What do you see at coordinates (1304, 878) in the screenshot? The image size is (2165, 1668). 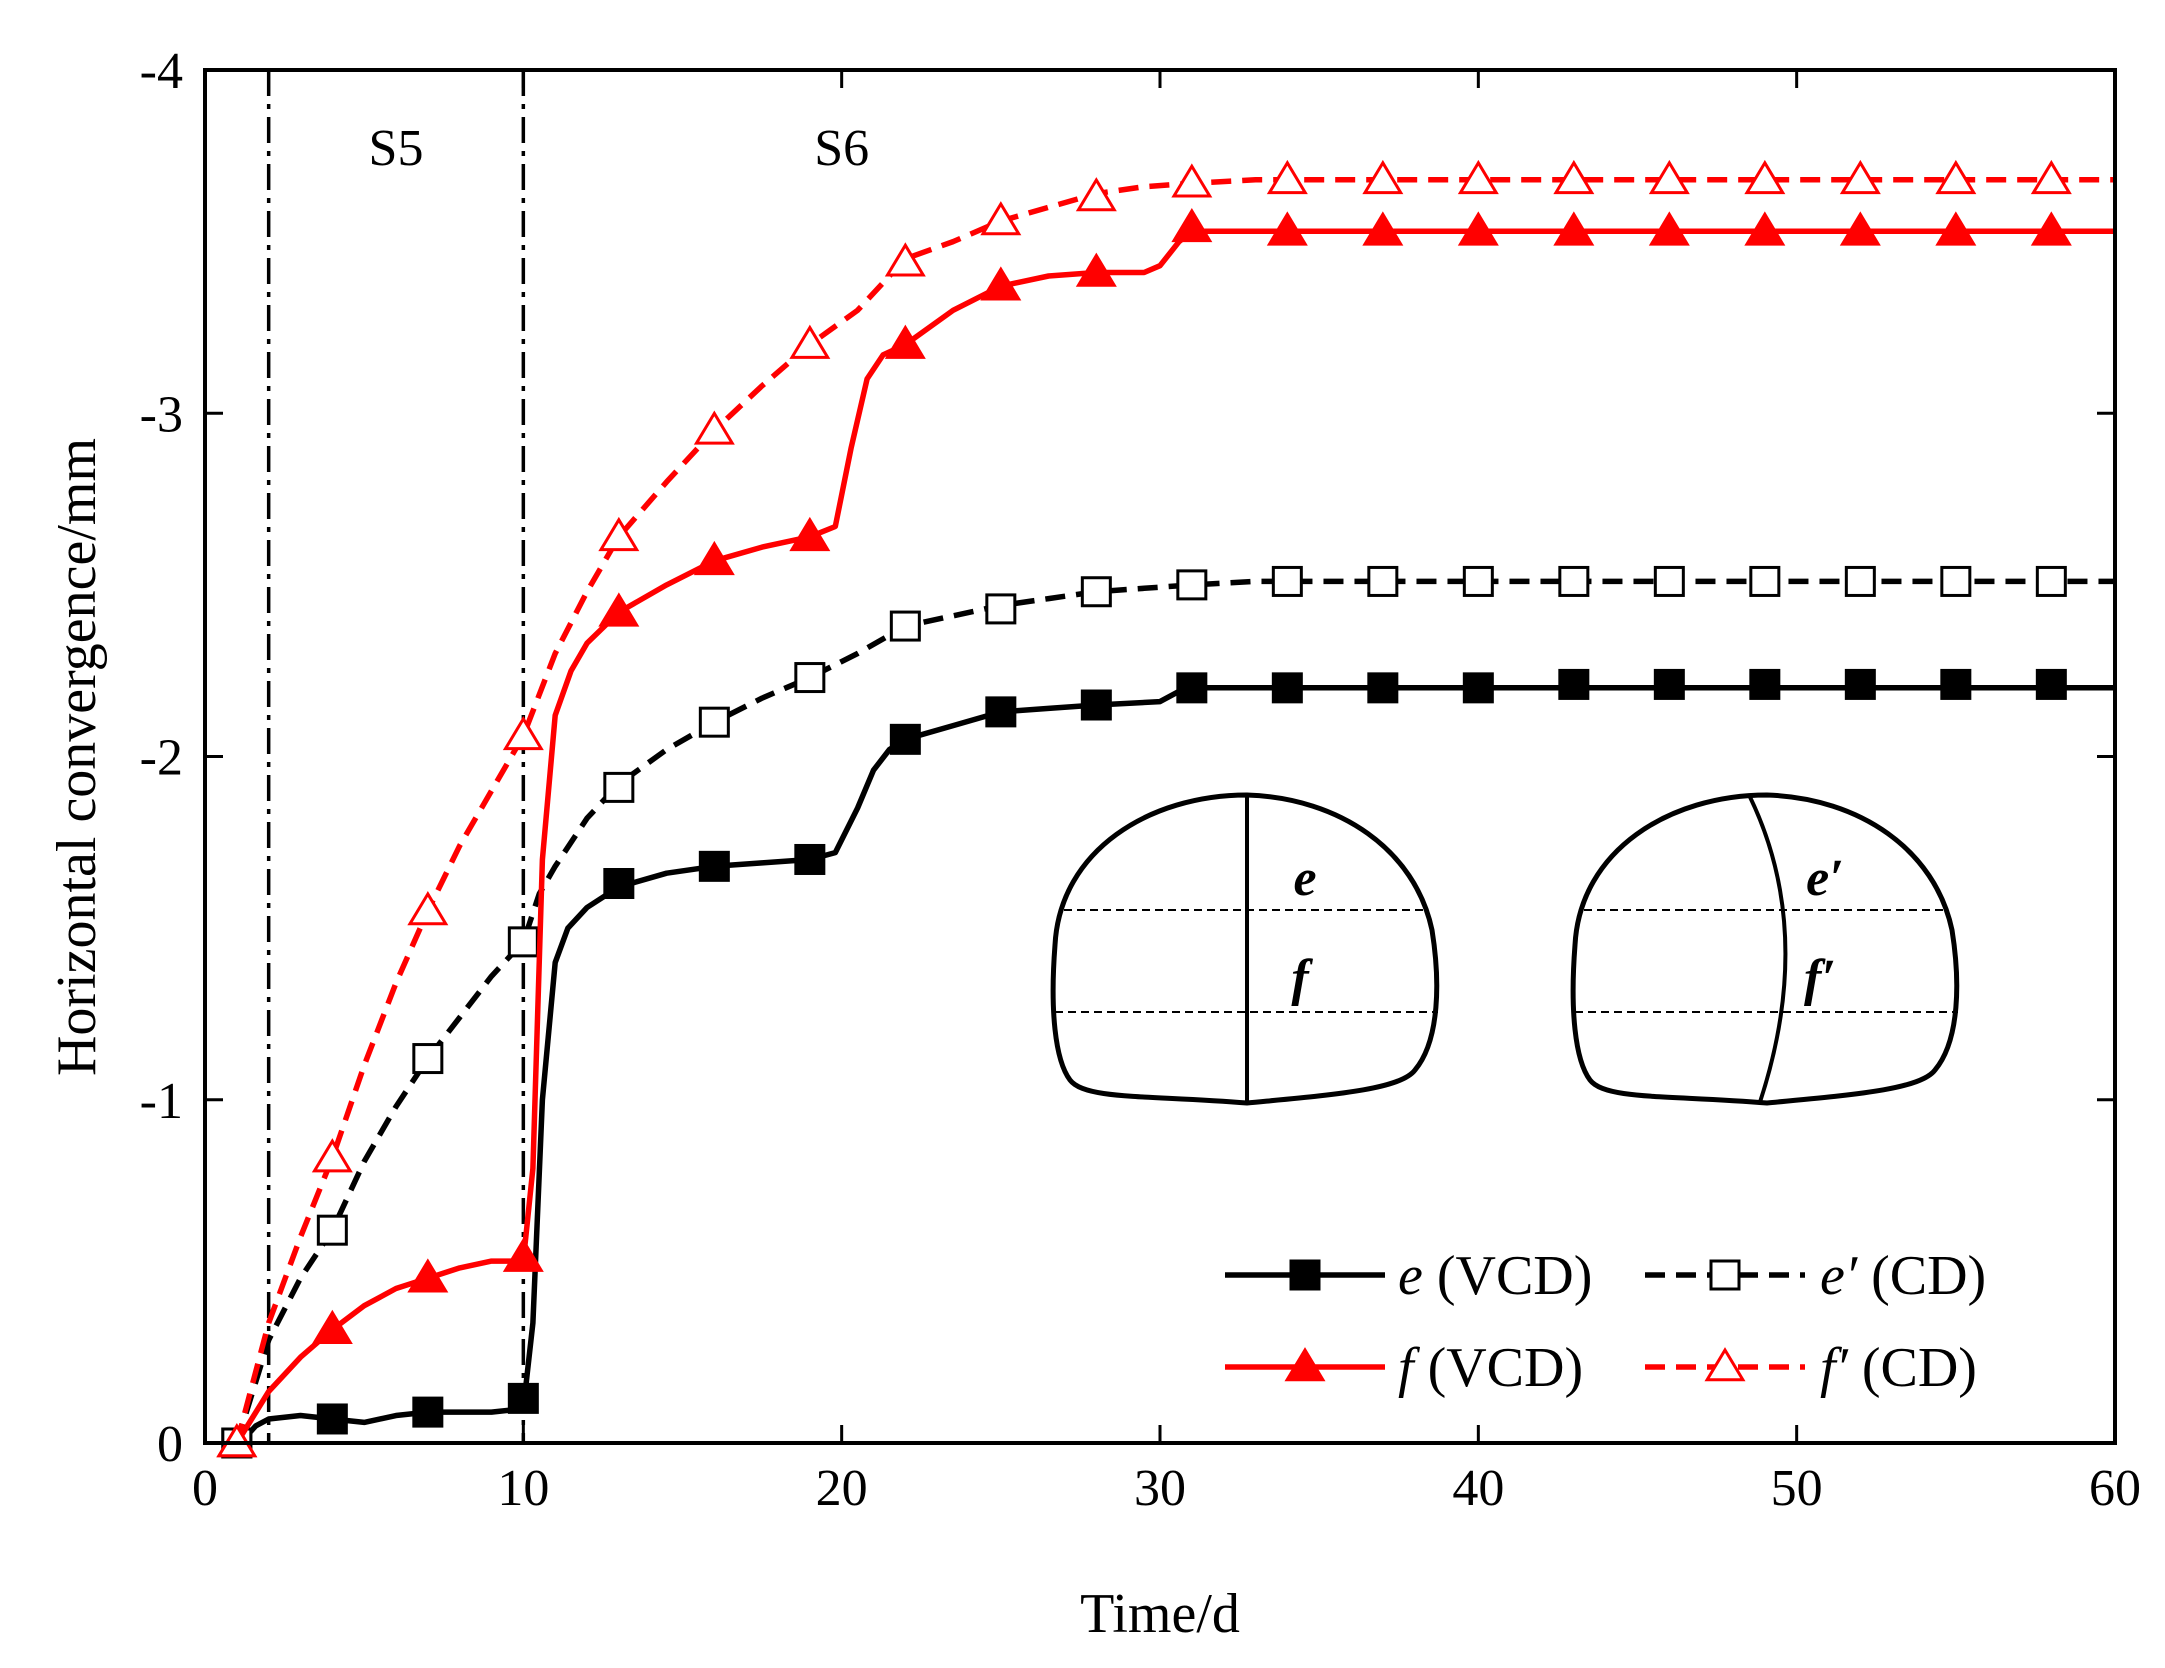 I see `inset-label-e: e` at bounding box center [1304, 878].